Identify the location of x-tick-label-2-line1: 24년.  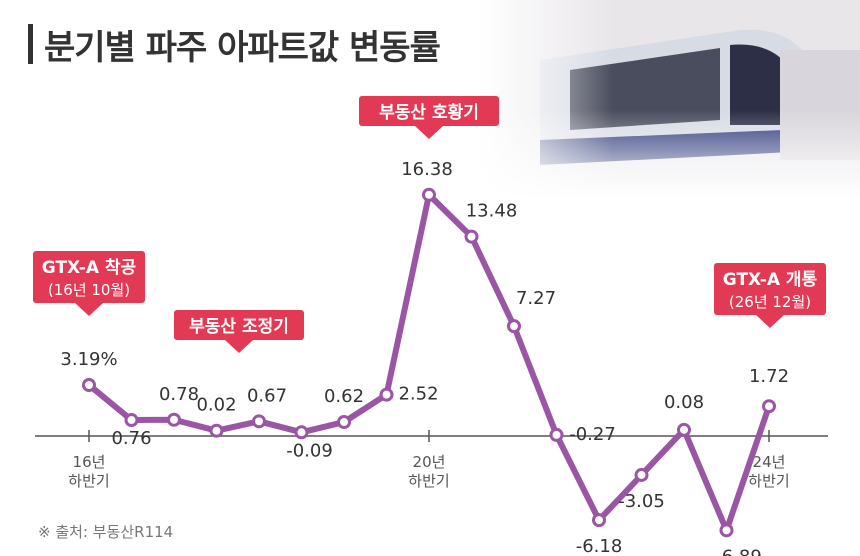
(769, 462).